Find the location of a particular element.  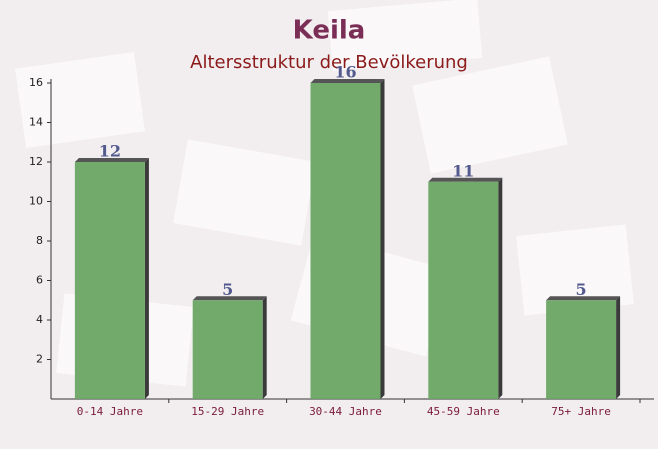

x-tick-label: 0-14 Jahre is located at coordinates (110, 411).